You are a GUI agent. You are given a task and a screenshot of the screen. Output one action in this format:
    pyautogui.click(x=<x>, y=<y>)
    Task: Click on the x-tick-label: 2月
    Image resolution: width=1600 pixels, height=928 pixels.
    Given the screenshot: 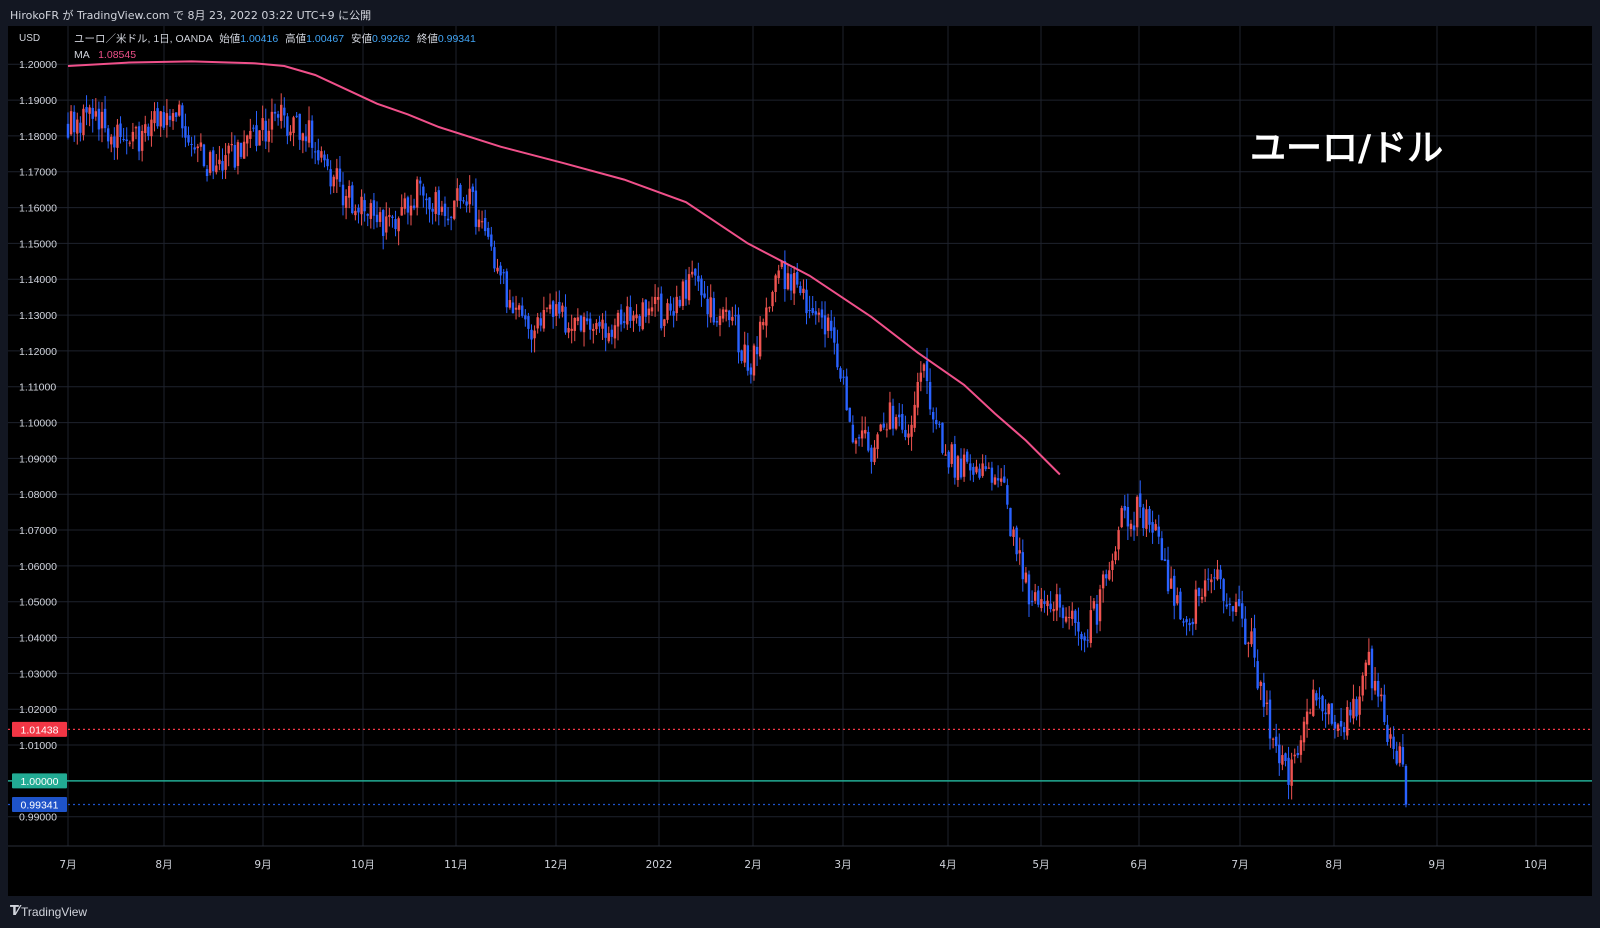 What is the action you would take?
    pyautogui.click(x=752, y=865)
    